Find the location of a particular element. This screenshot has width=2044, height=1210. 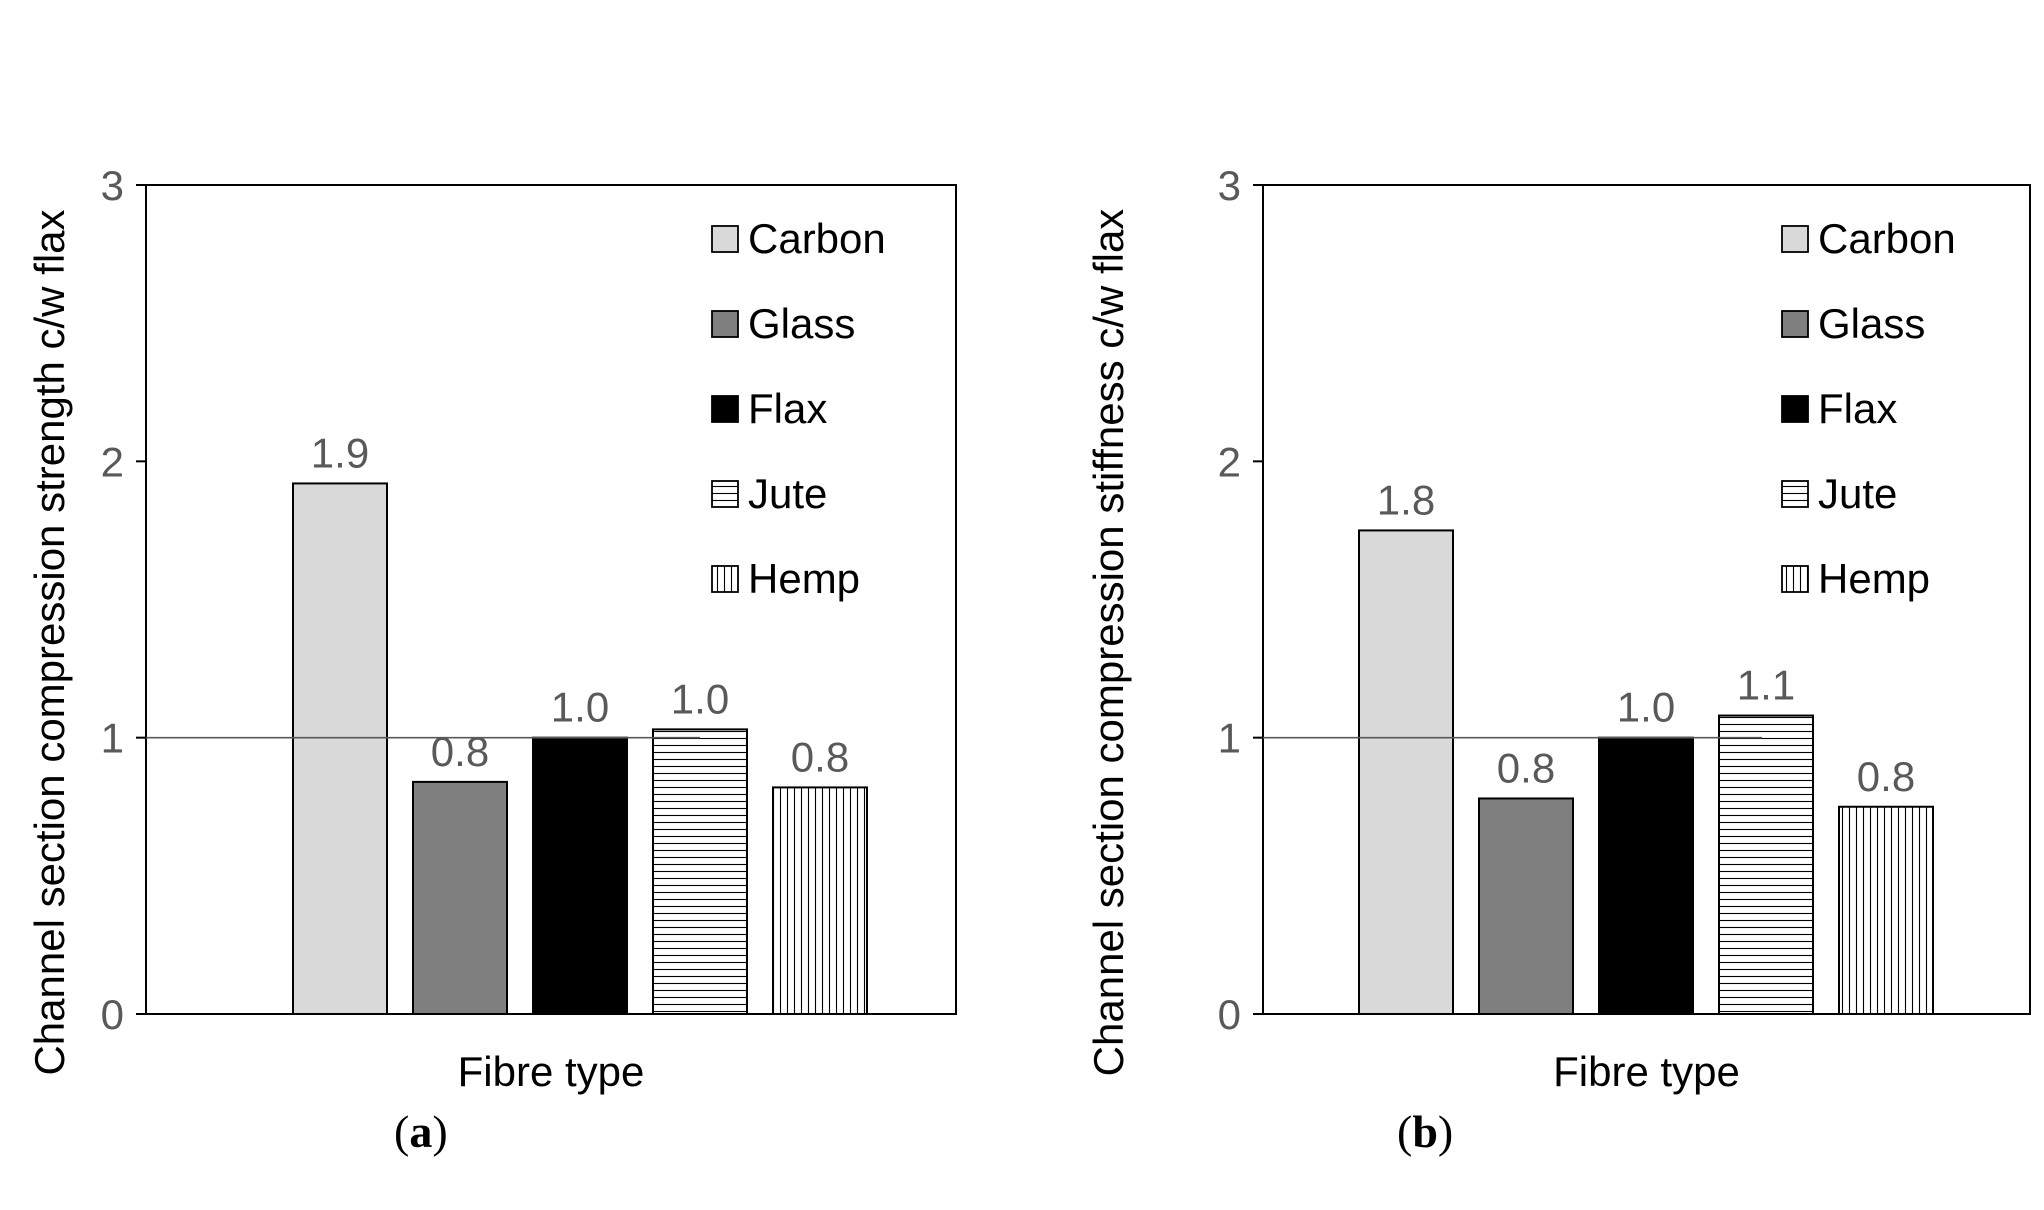

data-label-carbon: 1.8 is located at coordinates (1406, 499).